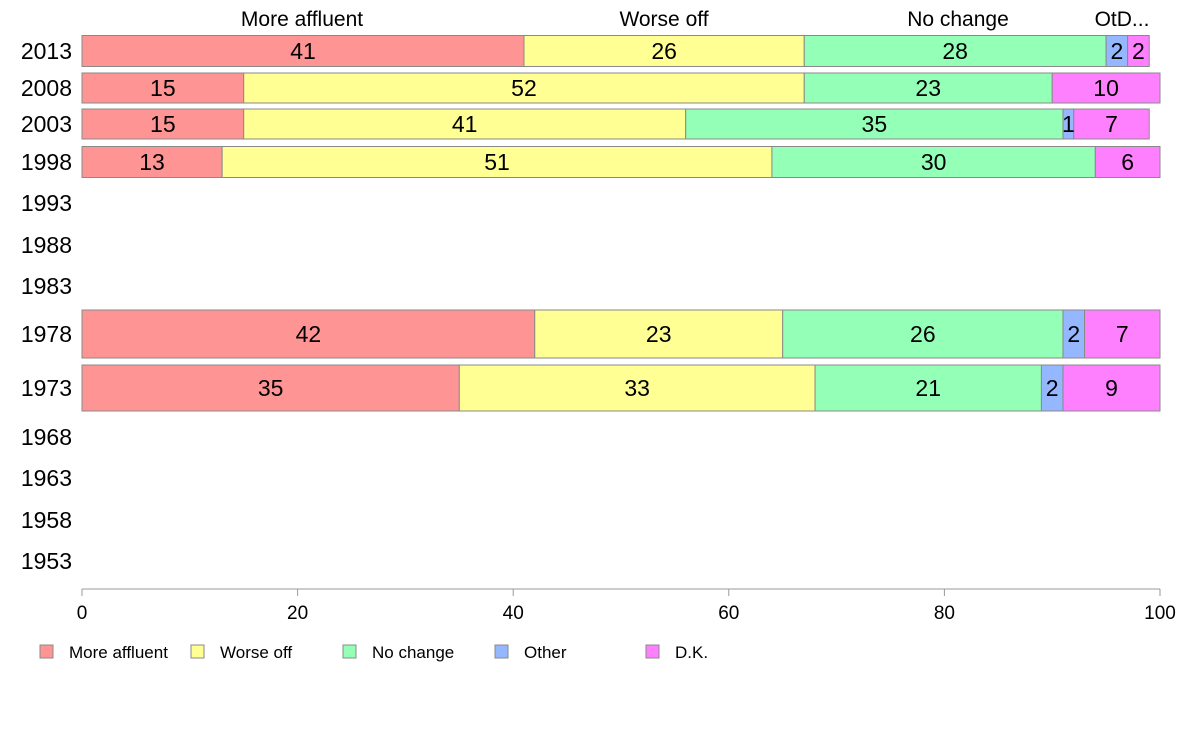  I want to click on bar-2003-worse-off, so click(465, 124).